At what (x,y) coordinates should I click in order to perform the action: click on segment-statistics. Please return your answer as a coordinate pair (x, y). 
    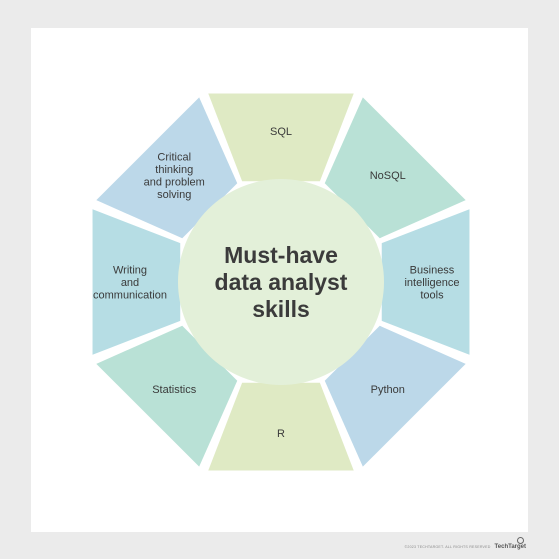
    Looking at the image, I should click on (167, 396).